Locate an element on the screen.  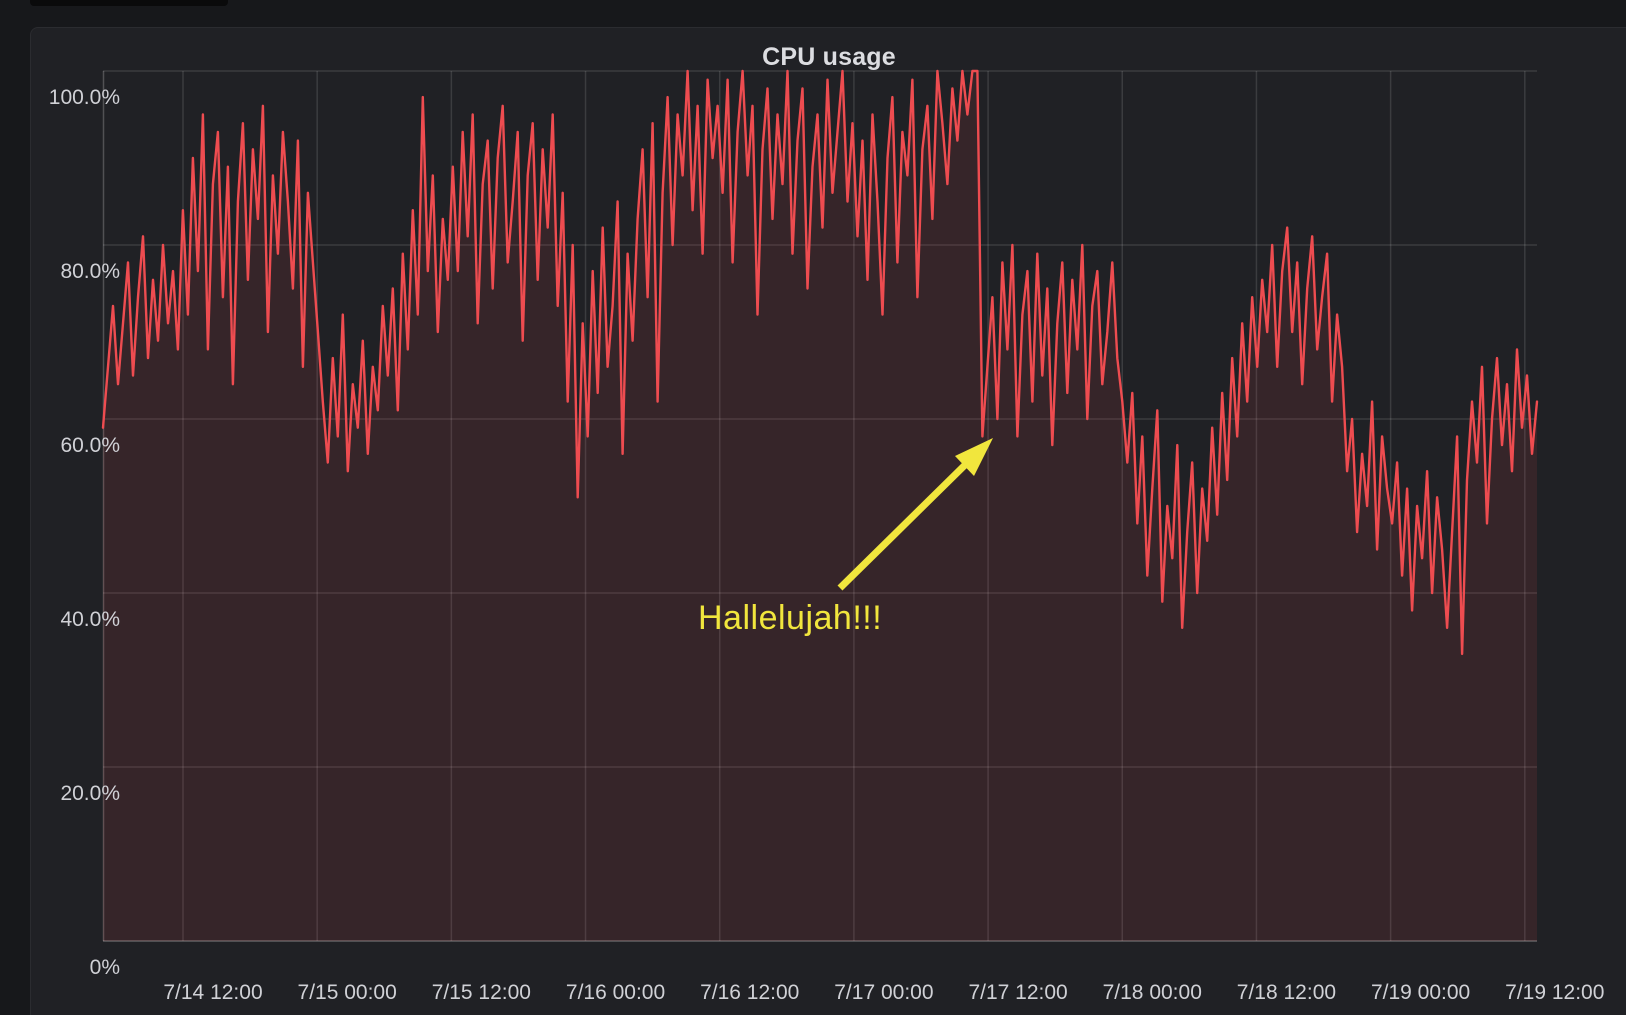
x-axis-tick-label: 7/15 00:00 is located at coordinates (347, 992).